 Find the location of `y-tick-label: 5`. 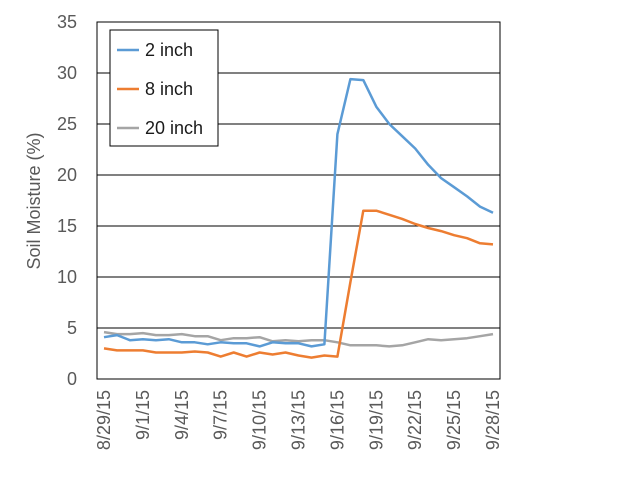

y-tick-label: 5 is located at coordinates (72, 328).